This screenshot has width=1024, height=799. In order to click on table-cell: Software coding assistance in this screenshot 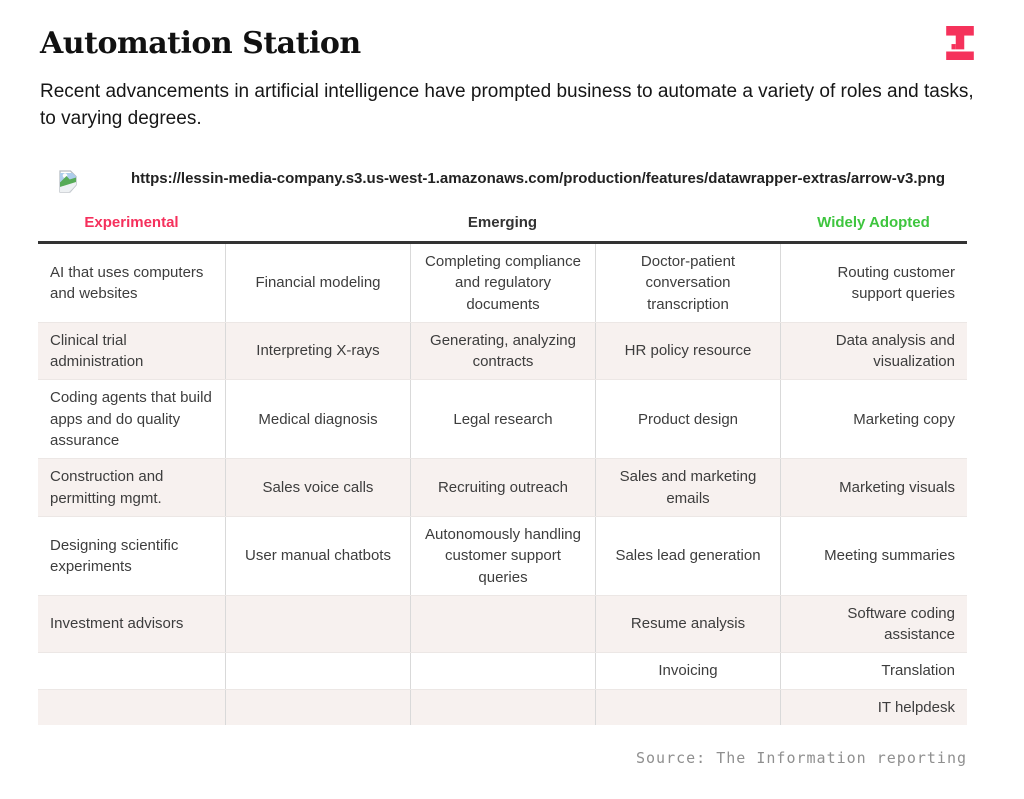, I will do `click(873, 624)`.